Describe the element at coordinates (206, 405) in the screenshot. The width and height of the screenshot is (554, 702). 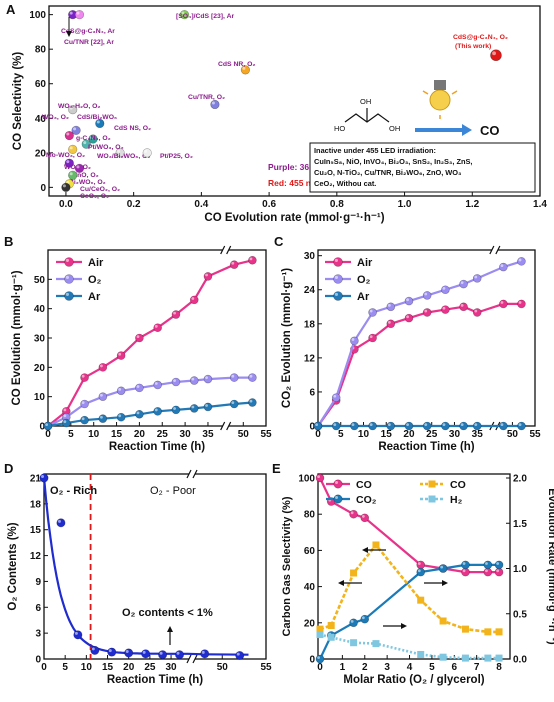
I see `panel-B-series-2-point-9-shine` at that location.